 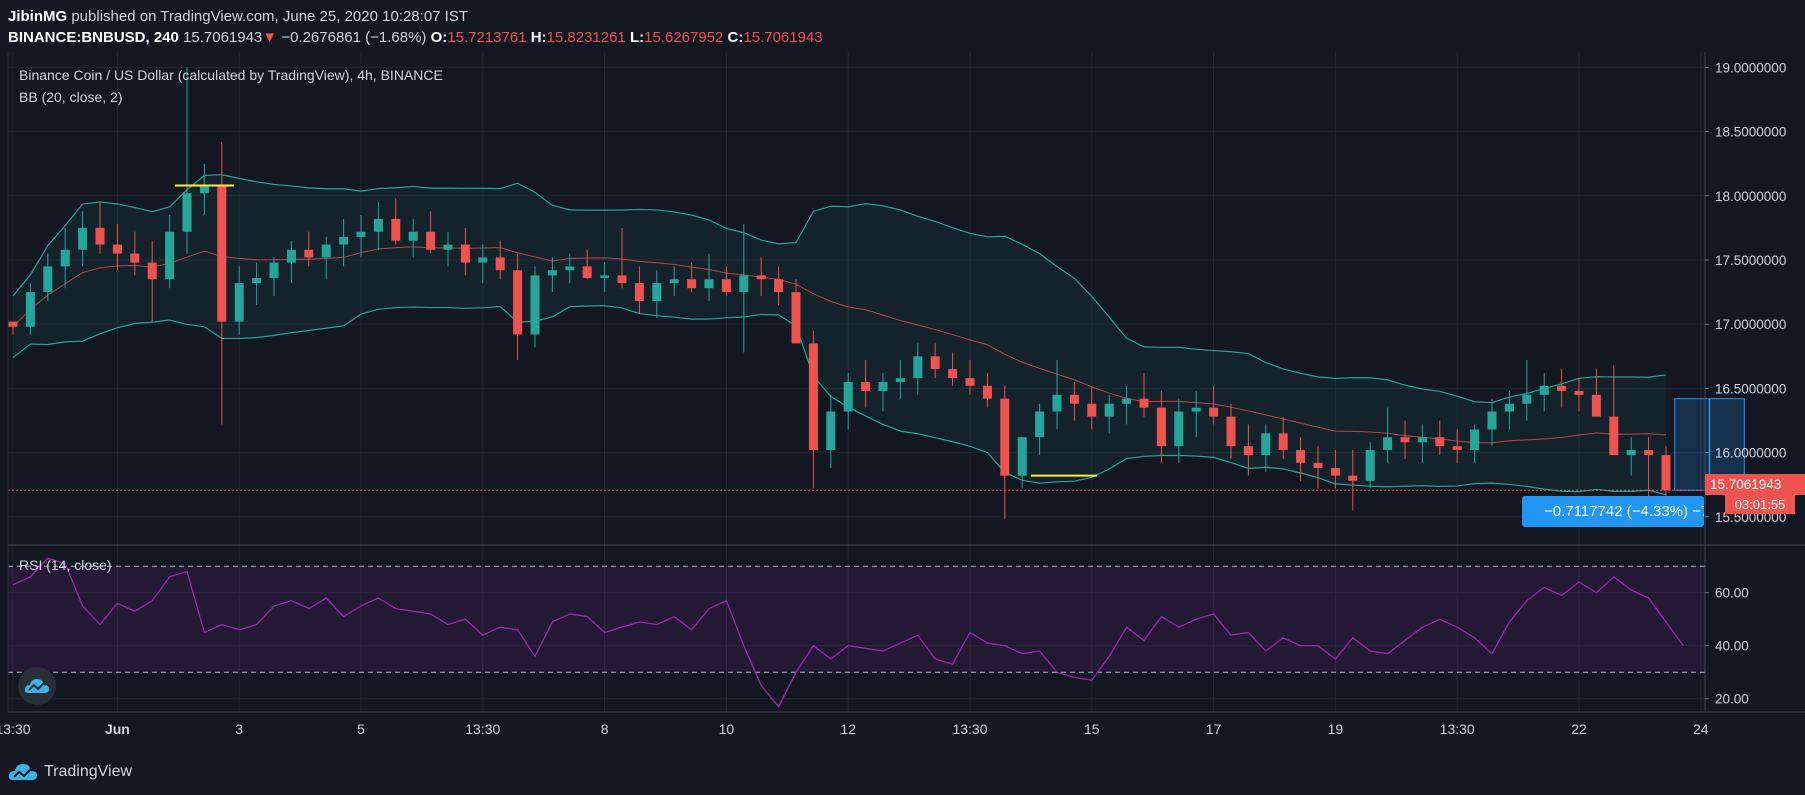 What do you see at coordinates (93, 37) in the screenshot?
I see `symbol-label: BINANCE:BNBUSD, 240` at bounding box center [93, 37].